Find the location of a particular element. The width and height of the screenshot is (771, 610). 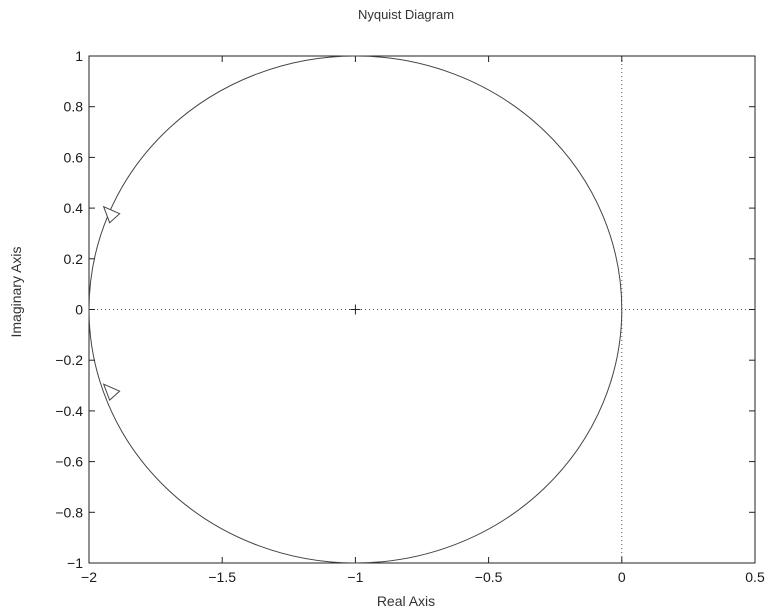

y-tick-label-3: 0.4 is located at coordinates (74, 208).